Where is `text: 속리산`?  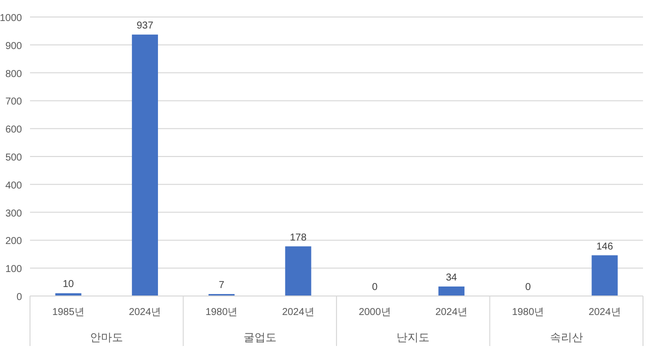 text: 속리산 is located at coordinates (566, 338).